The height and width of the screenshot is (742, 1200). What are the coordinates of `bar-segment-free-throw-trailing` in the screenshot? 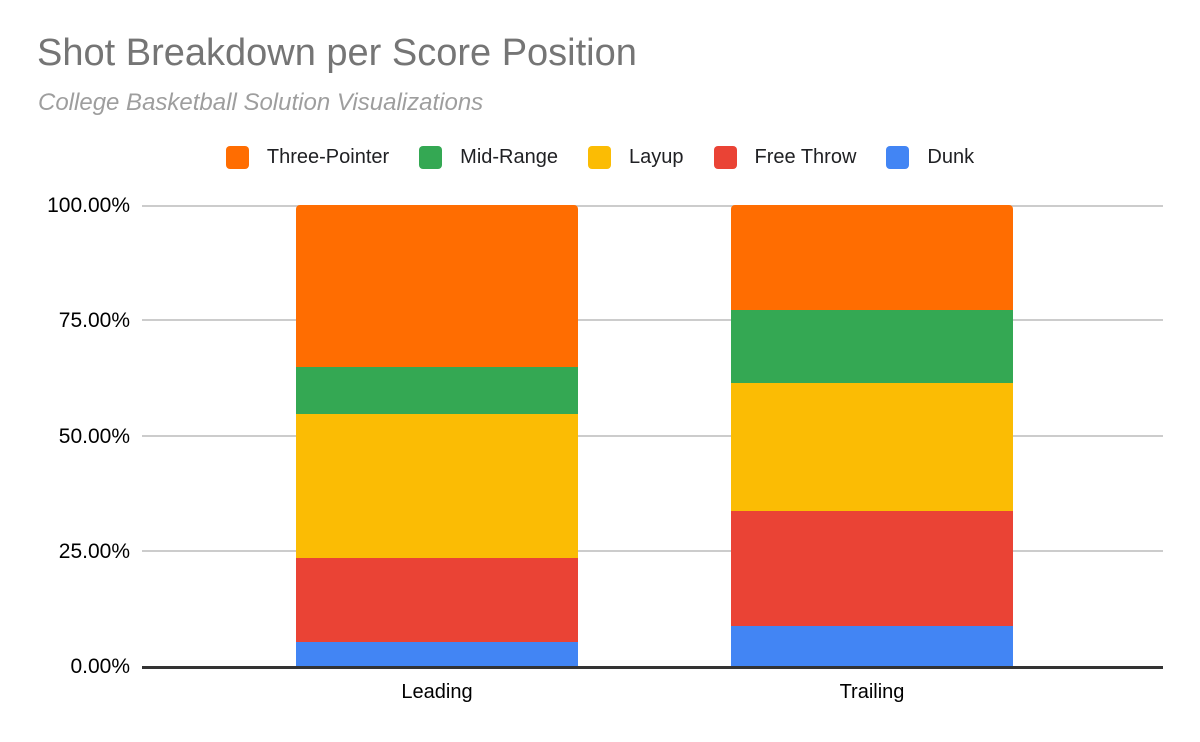 It's located at (872, 569).